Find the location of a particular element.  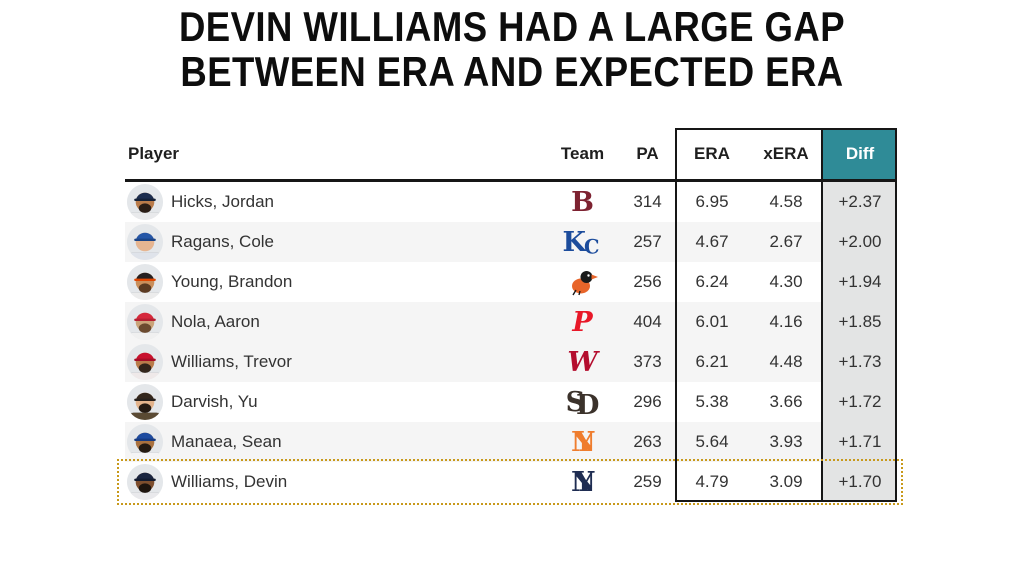

player-name: Manaea, Sean is located at coordinates (226, 441).